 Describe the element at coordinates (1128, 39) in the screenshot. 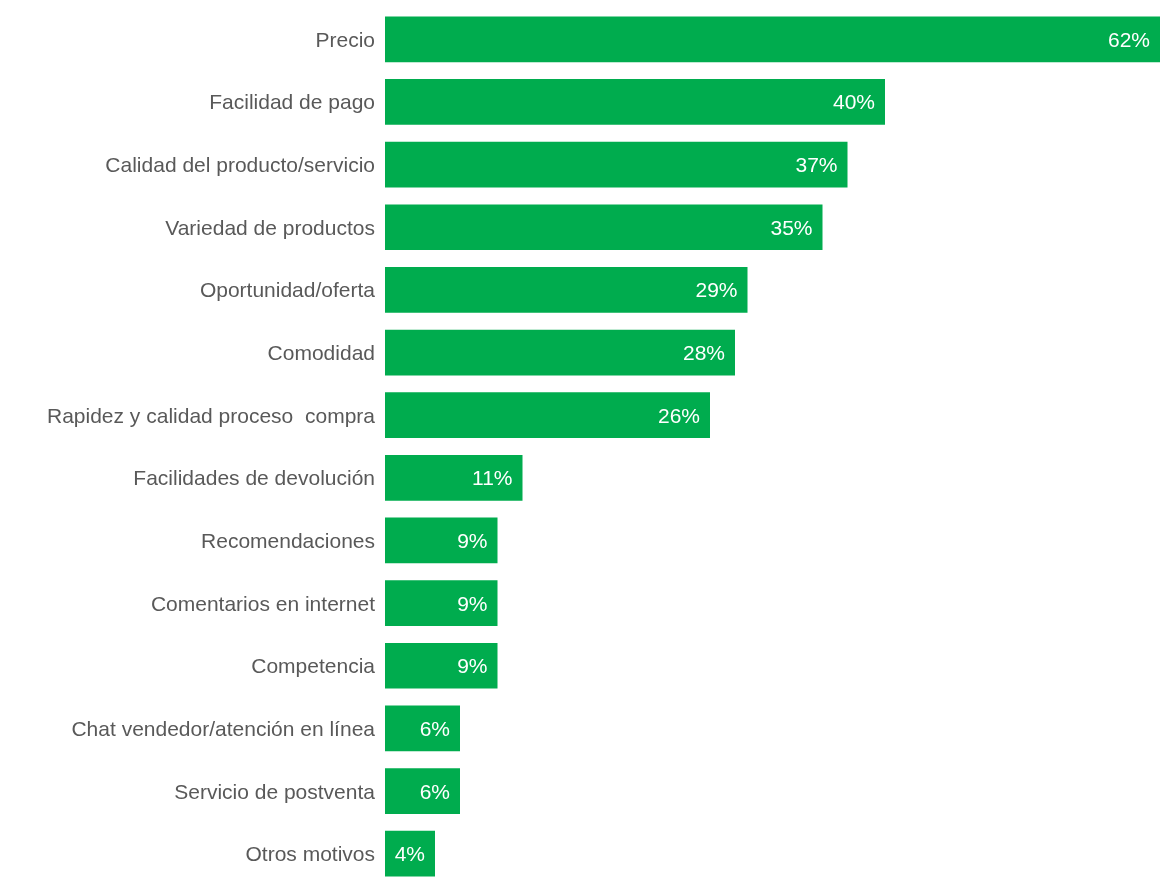

I see `data-label: 62%` at that location.